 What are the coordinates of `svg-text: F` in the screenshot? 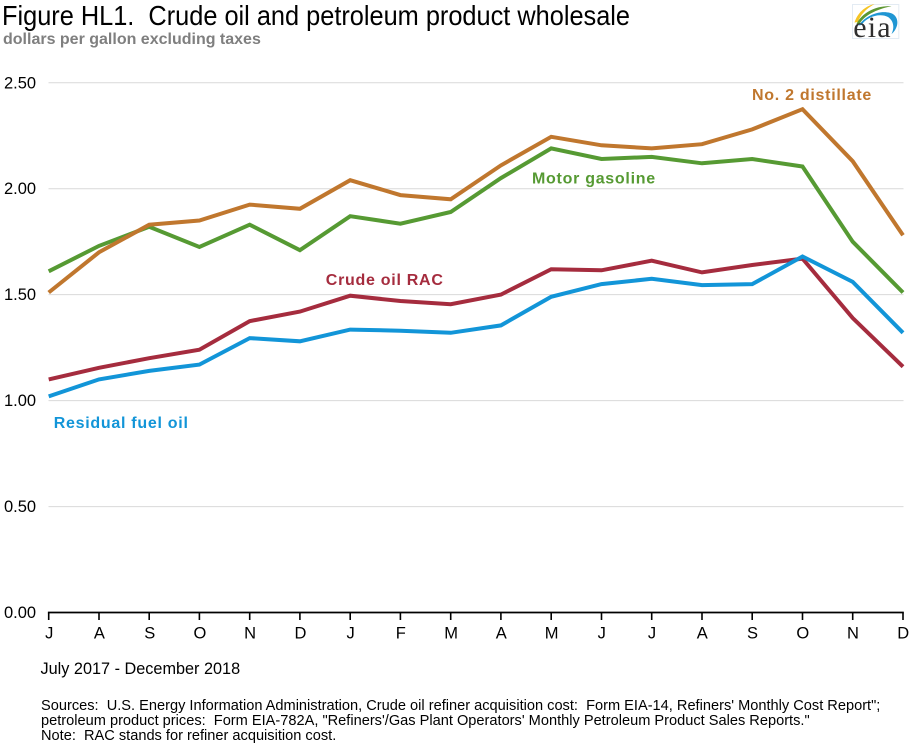 It's located at (401, 634).